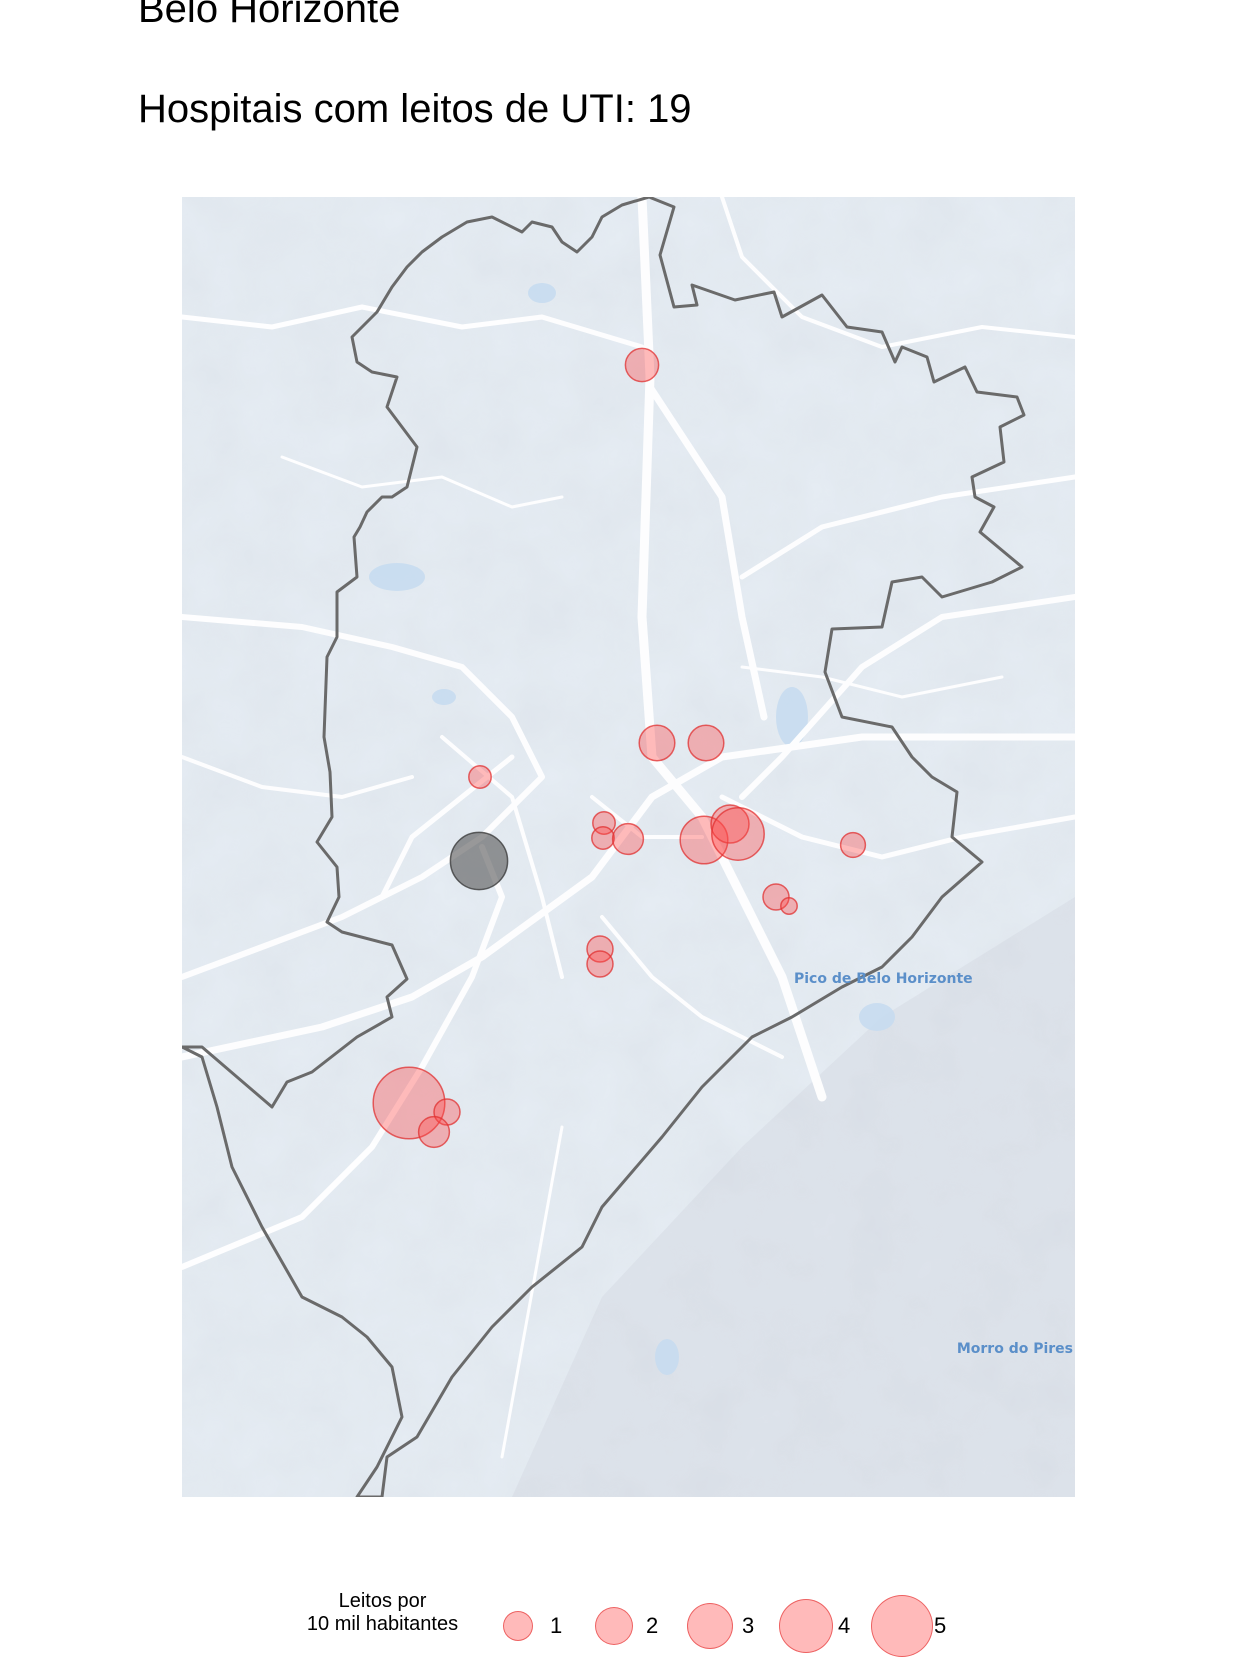 This screenshot has width=1259, height=1657. Describe the element at coordinates (640, 1623) in the screenshot. I see `legend: Leitos por 10 mil habitantes 1 2 3 4 5` at that location.